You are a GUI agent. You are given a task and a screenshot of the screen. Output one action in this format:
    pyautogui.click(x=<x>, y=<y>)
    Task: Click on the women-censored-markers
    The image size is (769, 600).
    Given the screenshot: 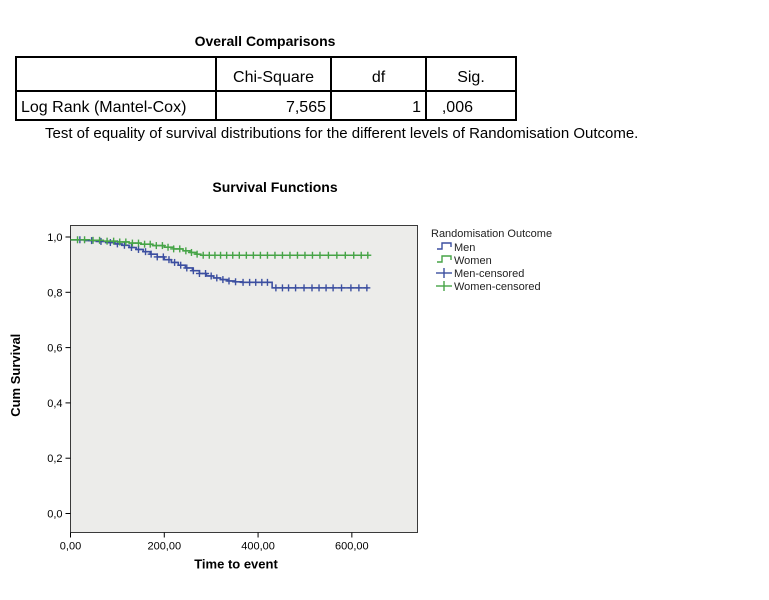 What is the action you would take?
    pyautogui.click(x=223, y=247)
    